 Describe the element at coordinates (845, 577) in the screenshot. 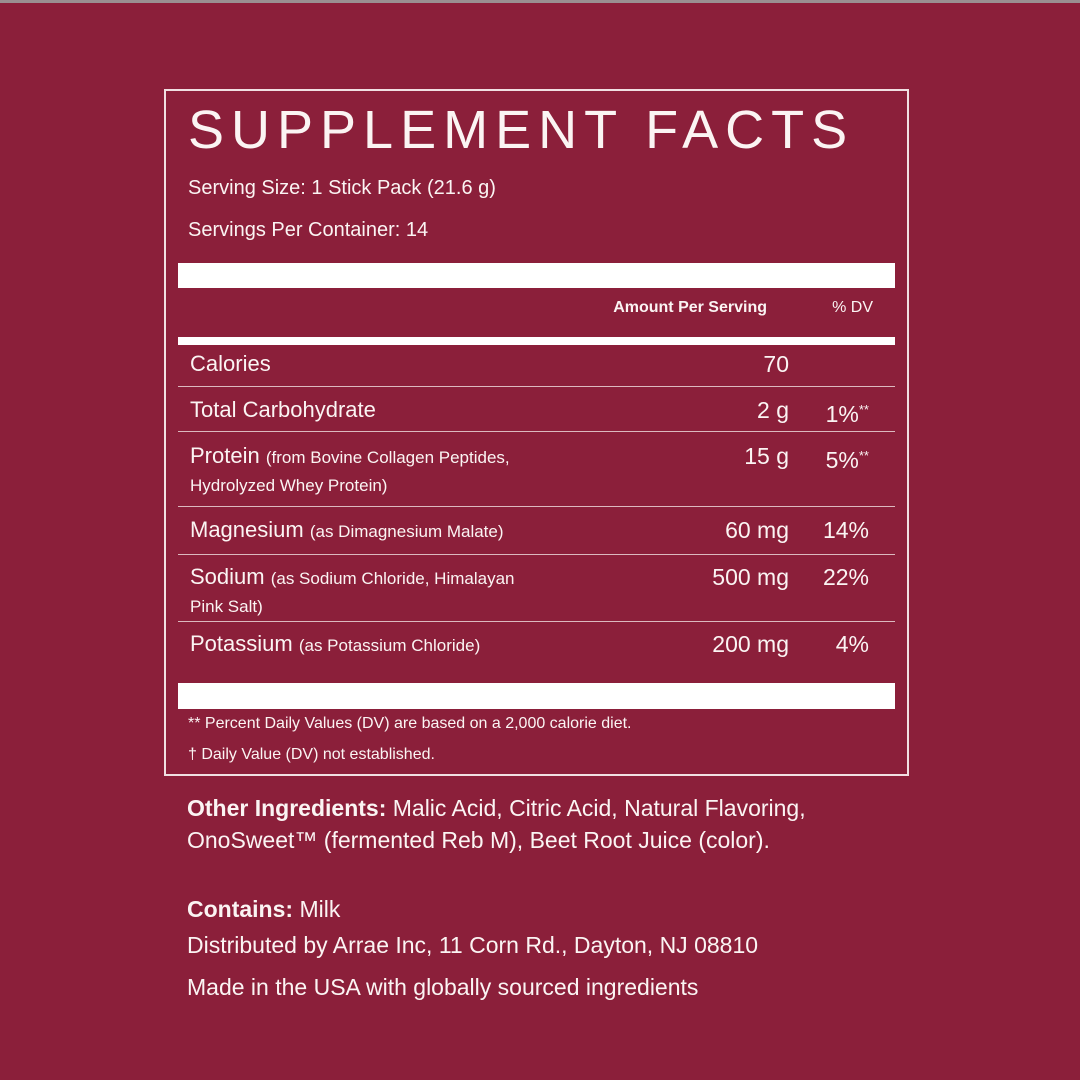

I see `nutrient-dv: 22%` at that location.